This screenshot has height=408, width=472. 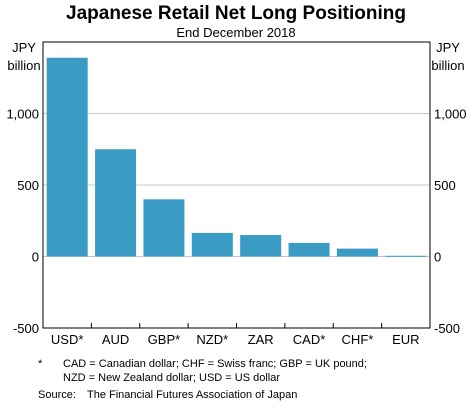 What do you see at coordinates (67, 339) in the screenshot?
I see `x-tick-label: USD*` at bounding box center [67, 339].